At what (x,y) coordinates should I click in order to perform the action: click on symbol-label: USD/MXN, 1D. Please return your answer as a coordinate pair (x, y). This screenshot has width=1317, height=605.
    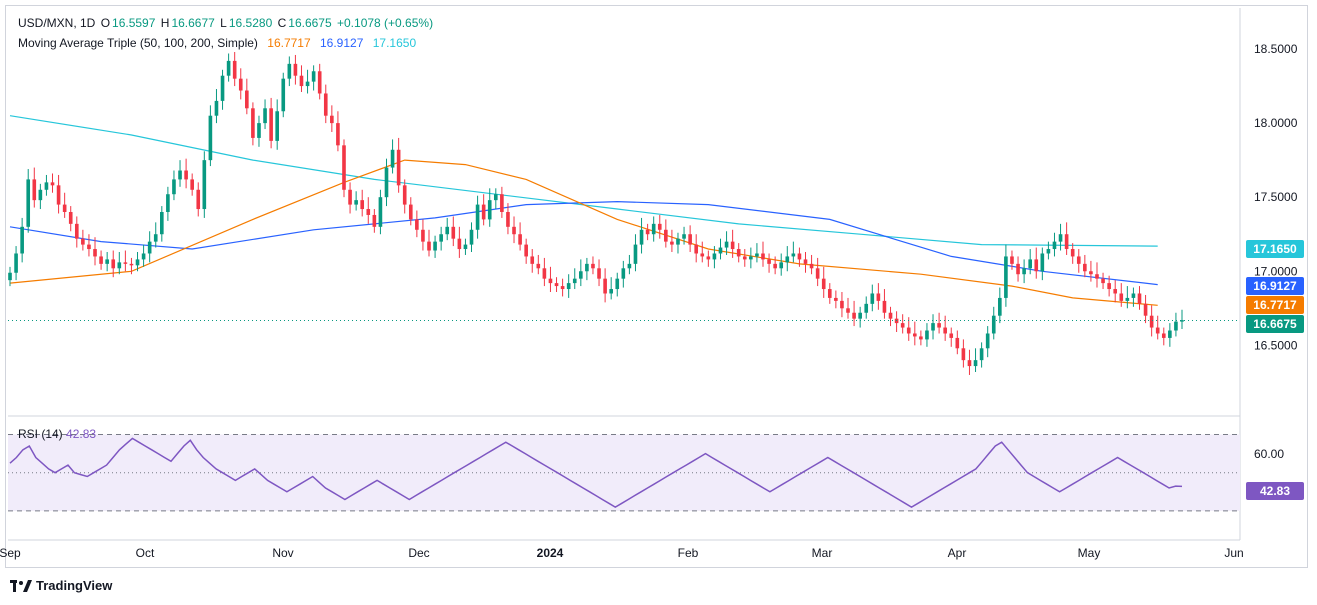
    Looking at the image, I should click on (57, 23).